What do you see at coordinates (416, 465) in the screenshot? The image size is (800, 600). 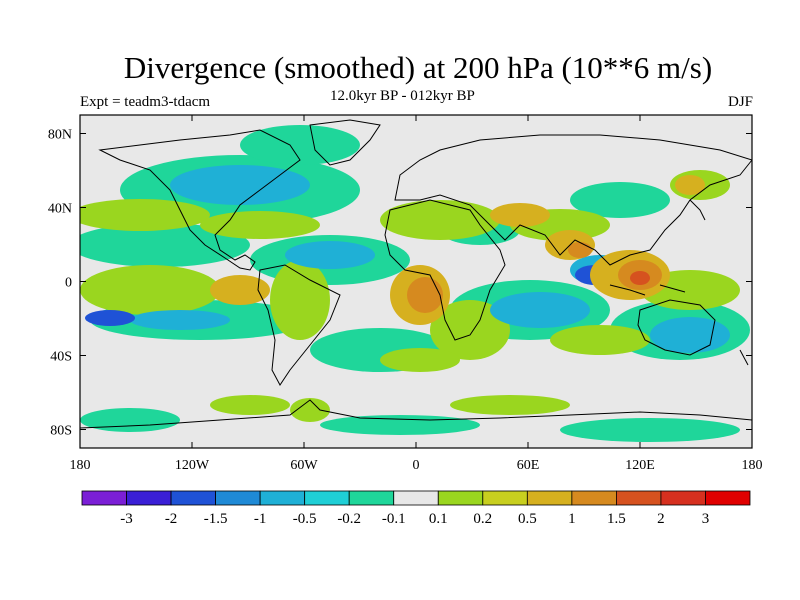 I see `lon-tick-label: 0` at bounding box center [416, 465].